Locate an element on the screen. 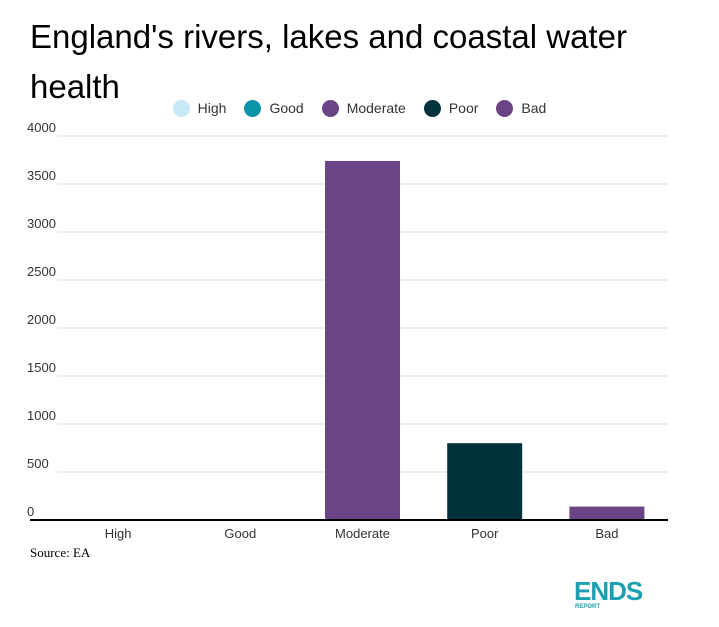 The width and height of the screenshot is (719, 627). y-tick-label: 2000 is located at coordinates (41, 319).